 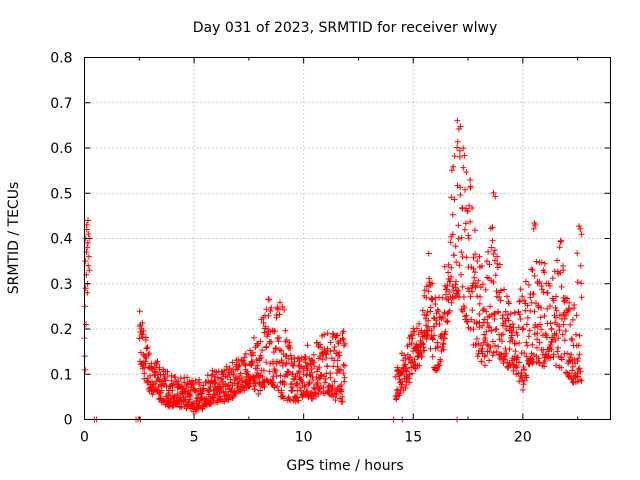 I want to click on y-tick-label: 0.3, so click(x=61, y=285).